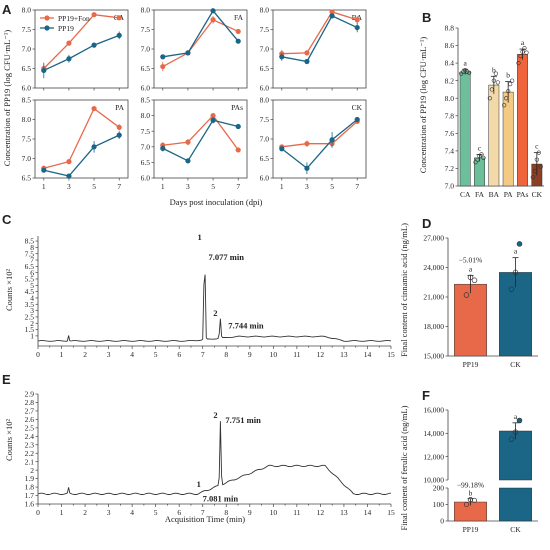  Describe the element at coordinates (433, 356) in the screenshot. I see `y-tick-label: 15,000` at that location.